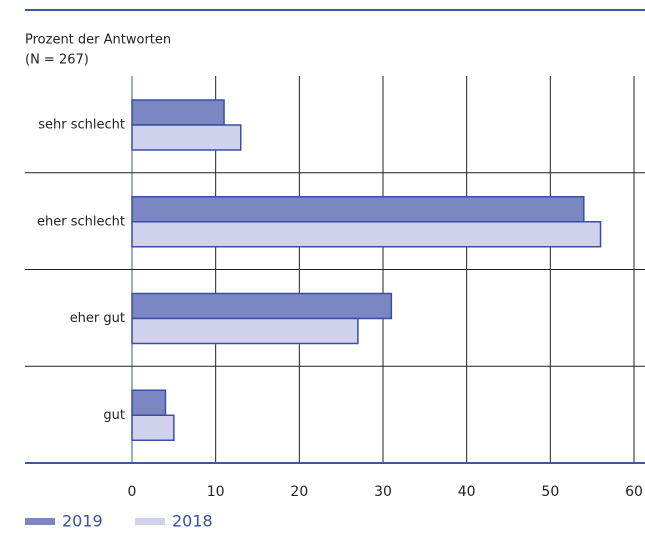 Image resolution: width=645 pixels, height=535 pixels. What do you see at coordinates (634, 492) in the screenshot?
I see `x-tick-label: 60` at bounding box center [634, 492].